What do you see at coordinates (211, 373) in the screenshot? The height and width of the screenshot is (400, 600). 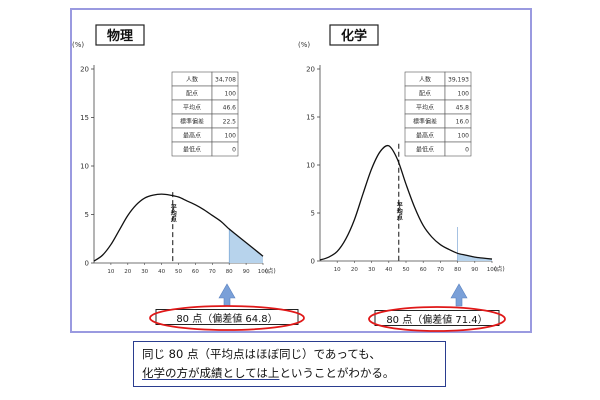 I see `note-underlined-phrase: 化学の方が成績としては上` at bounding box center [211, 373].